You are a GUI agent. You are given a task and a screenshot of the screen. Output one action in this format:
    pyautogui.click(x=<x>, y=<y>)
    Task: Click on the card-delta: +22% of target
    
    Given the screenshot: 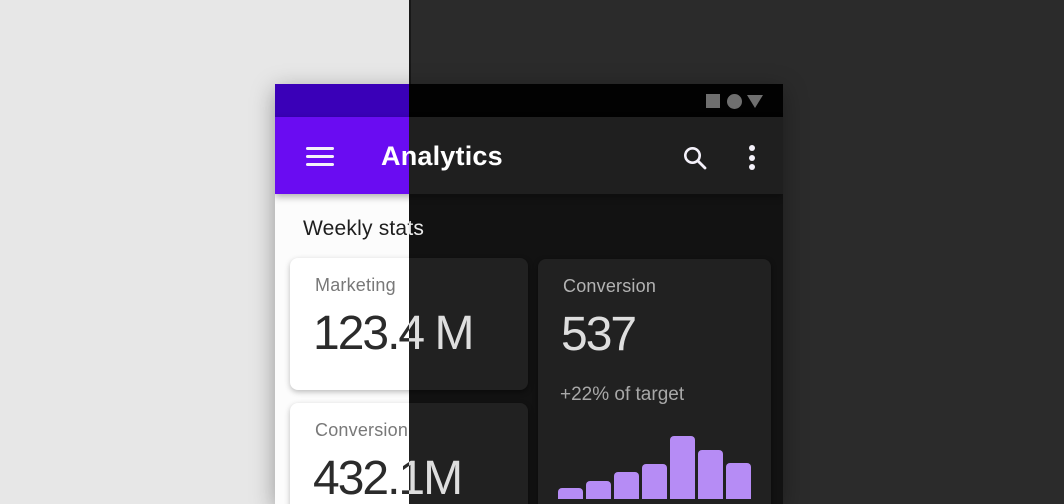 What is the action you would take?
    pyautogui.click(x=622, y=394)
    